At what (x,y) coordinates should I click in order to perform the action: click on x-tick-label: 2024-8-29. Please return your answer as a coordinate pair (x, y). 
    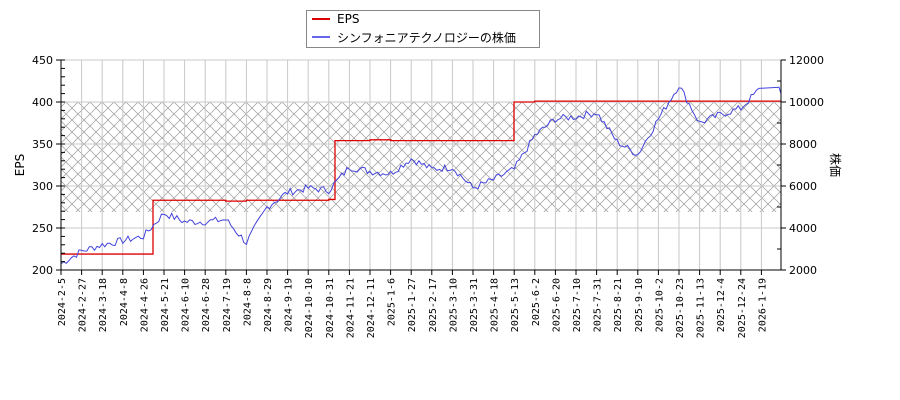
    Looking at the image, I should click on (268, 305).